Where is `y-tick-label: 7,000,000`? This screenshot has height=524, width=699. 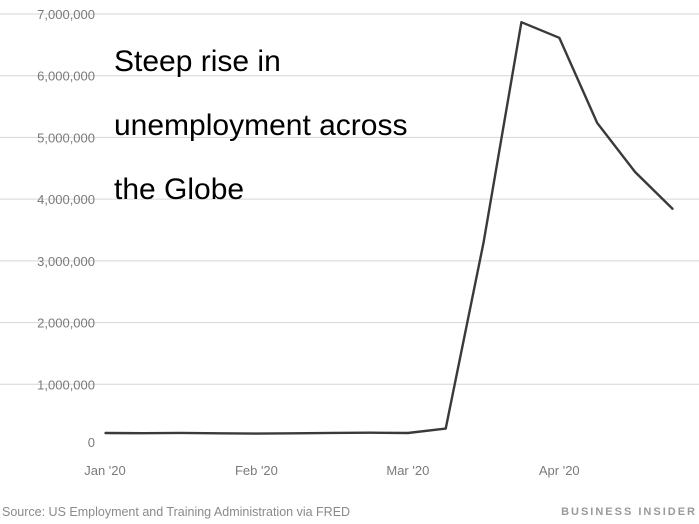 y-tick-label: 7,000,000 is located at coordinates (66, 14).